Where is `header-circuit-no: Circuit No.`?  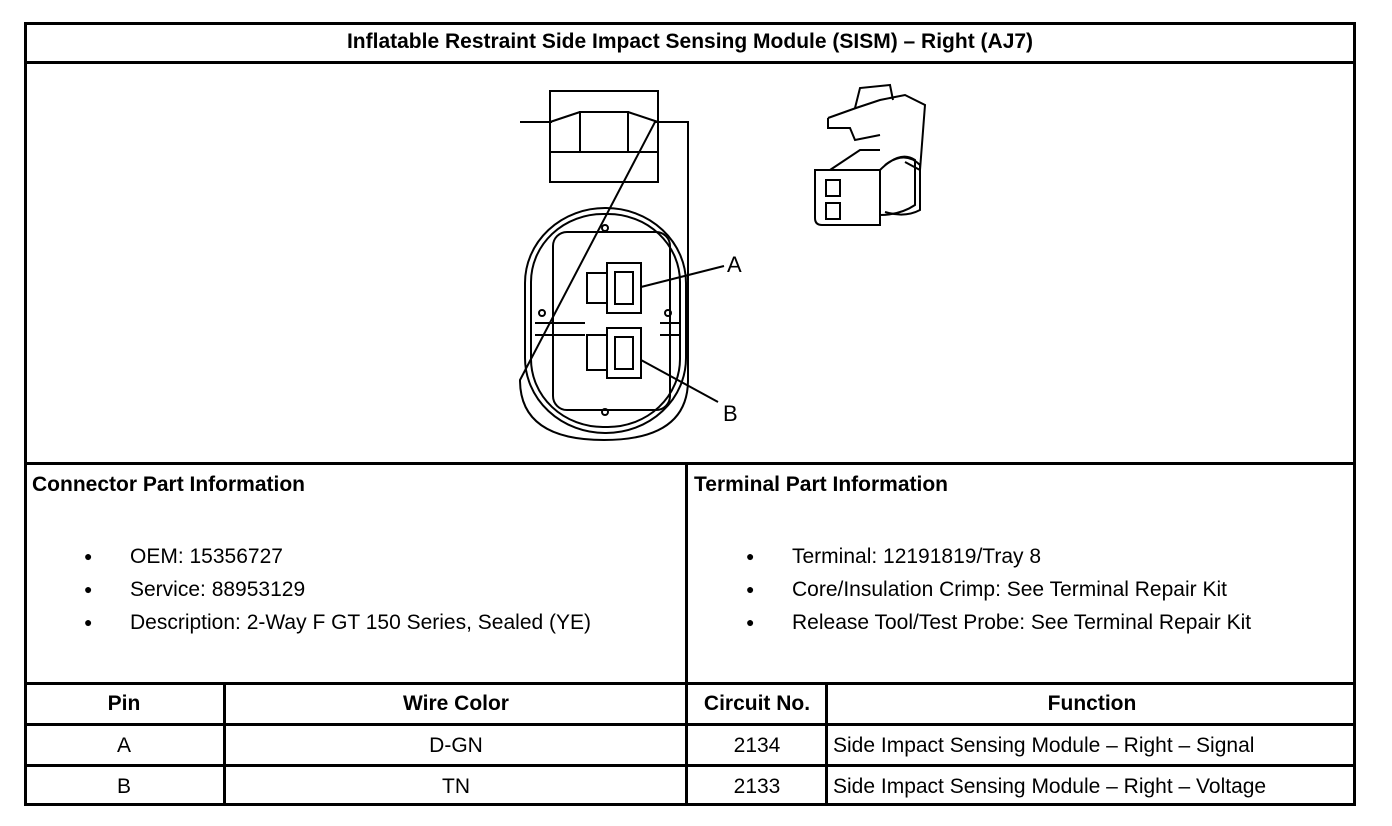
header-circuit-no: Circuit No. is located at coordinates (757, 703).